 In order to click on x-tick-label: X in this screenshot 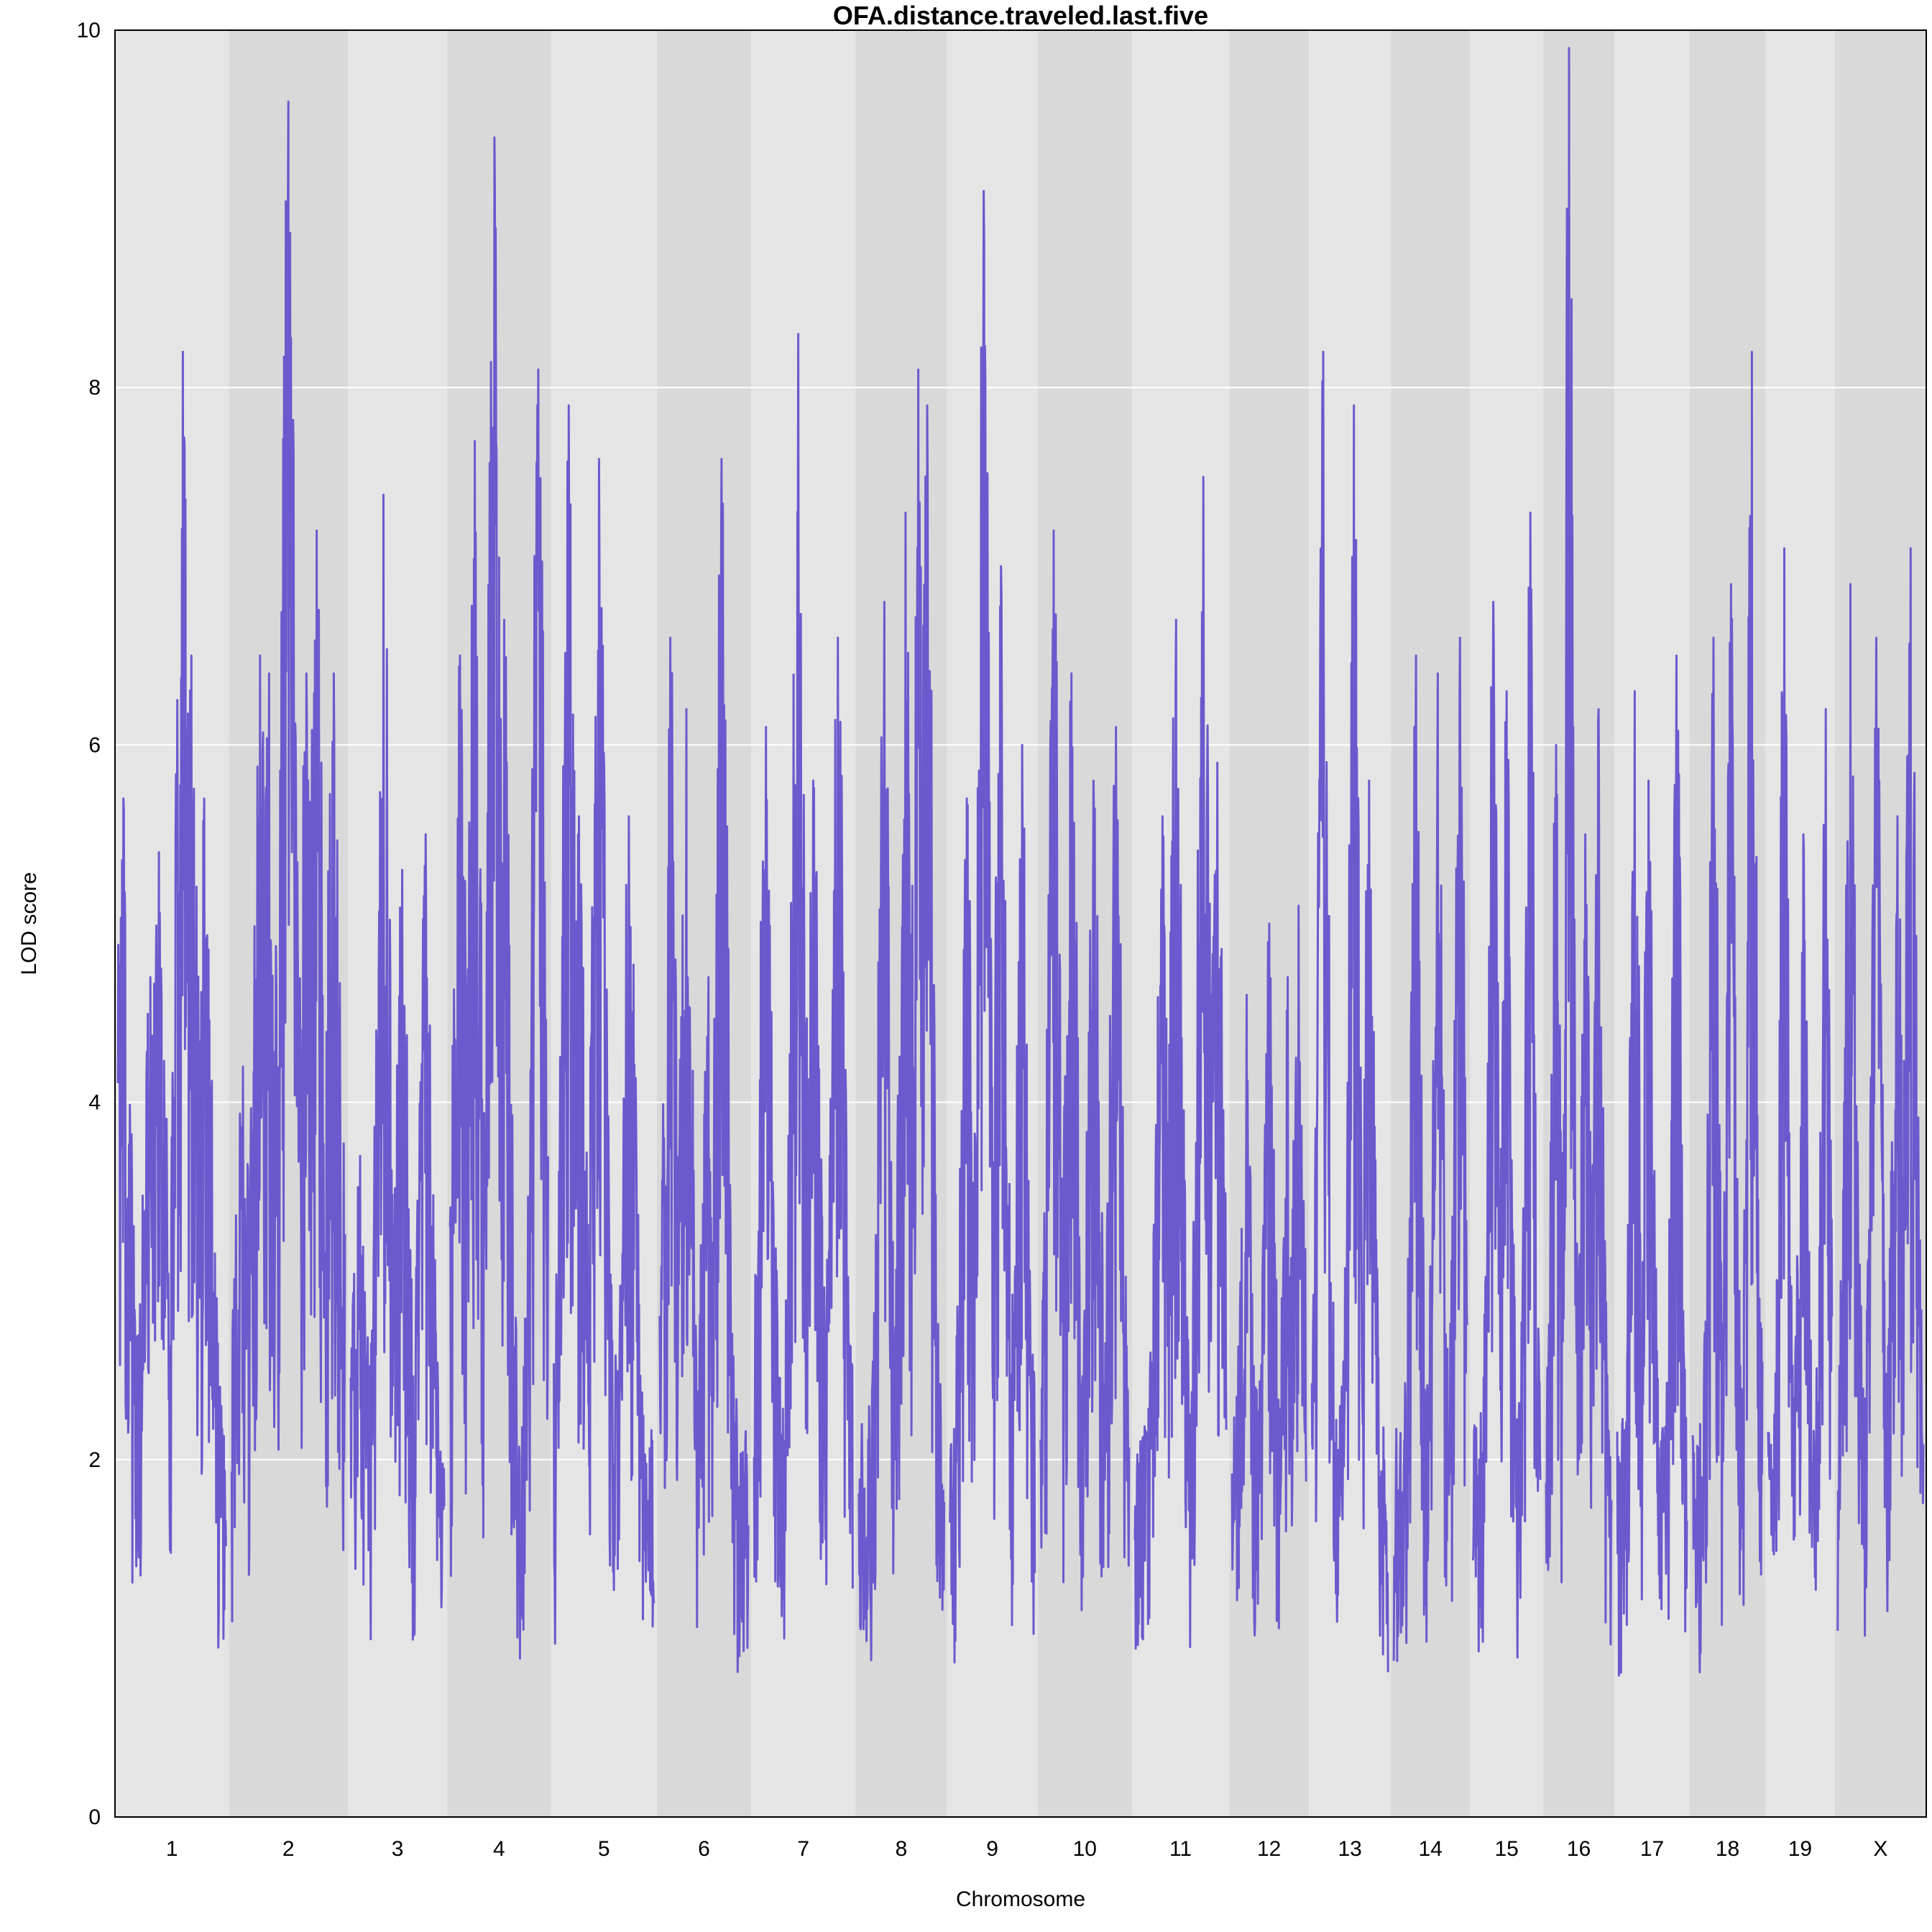, I will do `click(1880, 1849)`.